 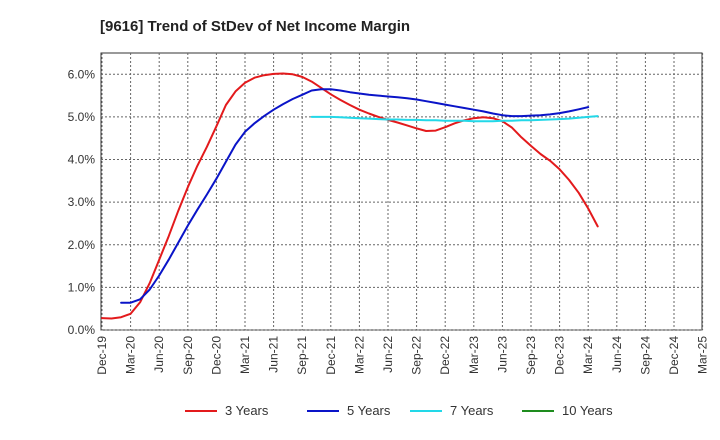 I want to click on x-tick-label: Dec-23, so click(x=560, y=355).